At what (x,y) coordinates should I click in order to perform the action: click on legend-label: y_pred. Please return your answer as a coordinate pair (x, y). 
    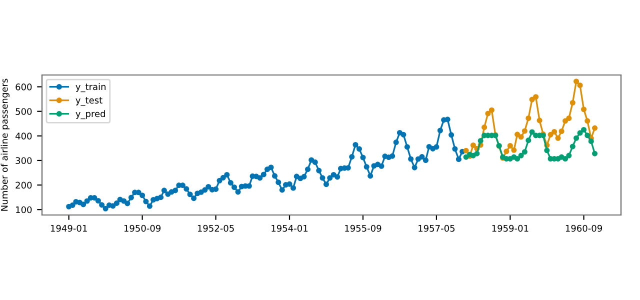
    Looking at the image, I should click on (90, 115).